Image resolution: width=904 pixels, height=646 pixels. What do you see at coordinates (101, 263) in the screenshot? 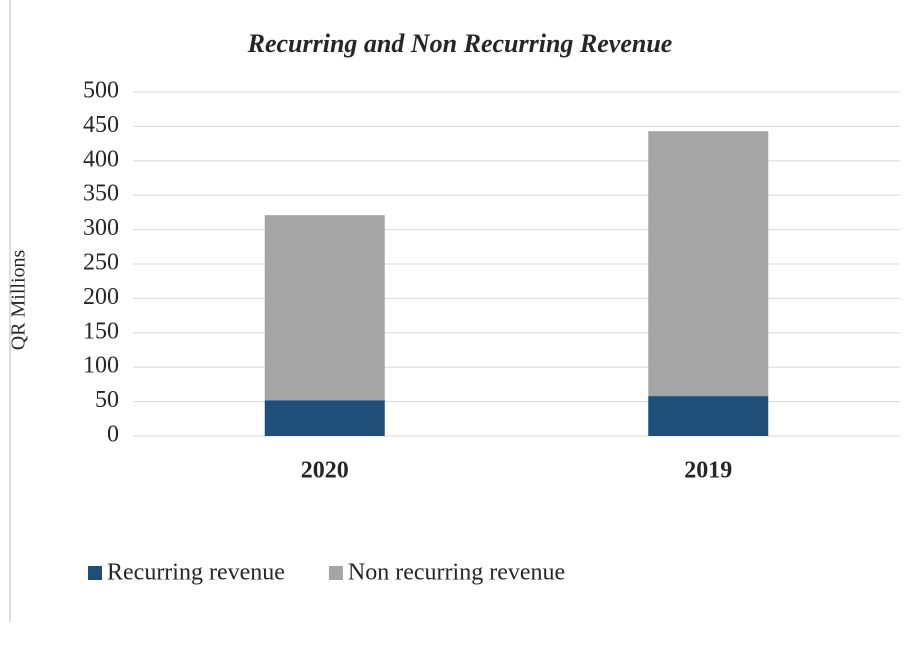
I see `y-tick-label: 250` at bounding box center [101, 263].